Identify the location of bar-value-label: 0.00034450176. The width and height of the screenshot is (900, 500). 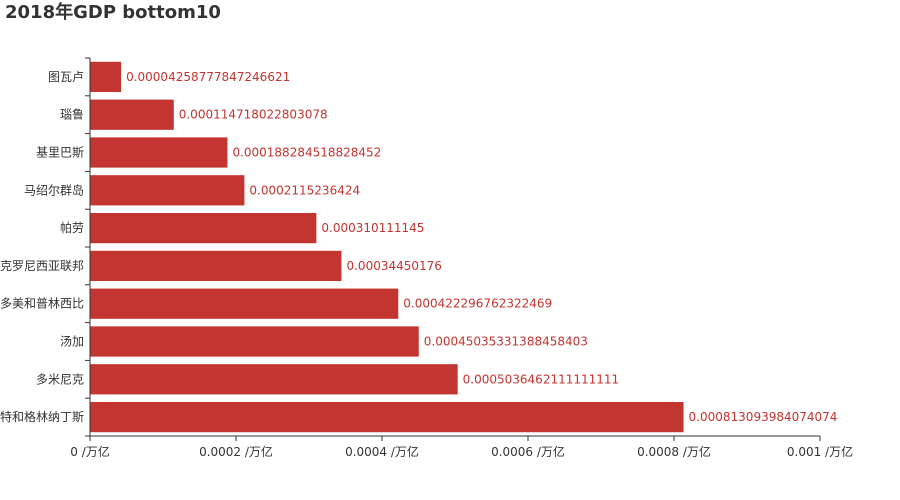
(393, 266).